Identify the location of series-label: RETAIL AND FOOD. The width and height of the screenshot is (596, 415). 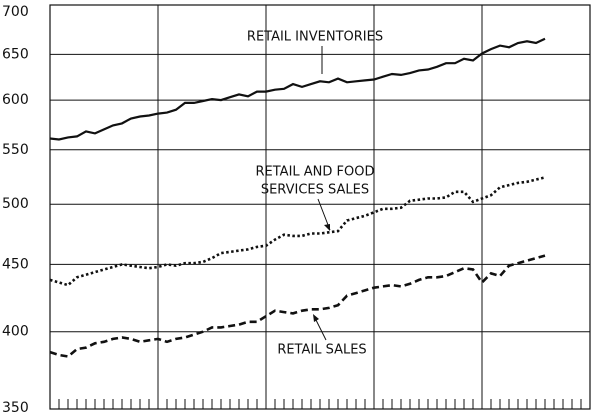
(315, 172).